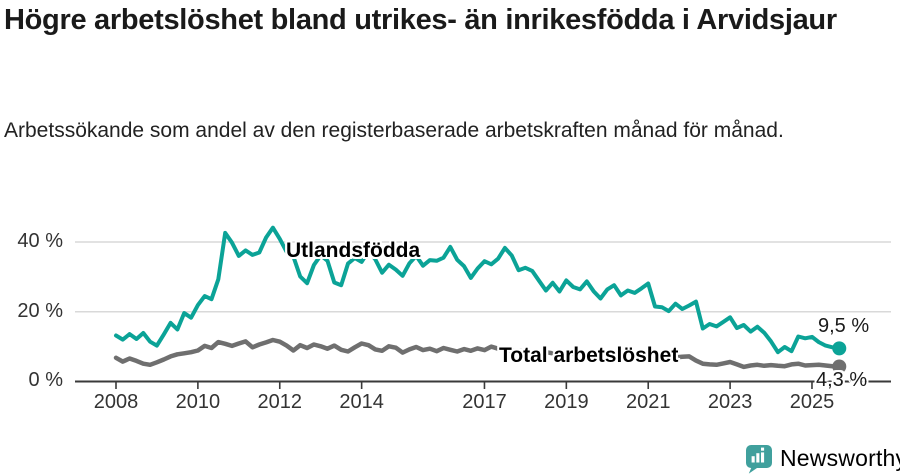 The height and width of the screenshot is (474, 900). Describe the element at coordinates (566, 402) in the screenshot. I see `x-axis-label-2019: 2019` at that location.